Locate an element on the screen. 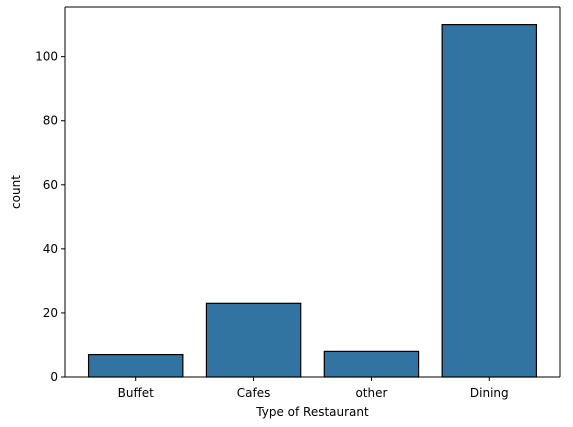  y-tick-label: 100 is located at coordinates (46, 57).